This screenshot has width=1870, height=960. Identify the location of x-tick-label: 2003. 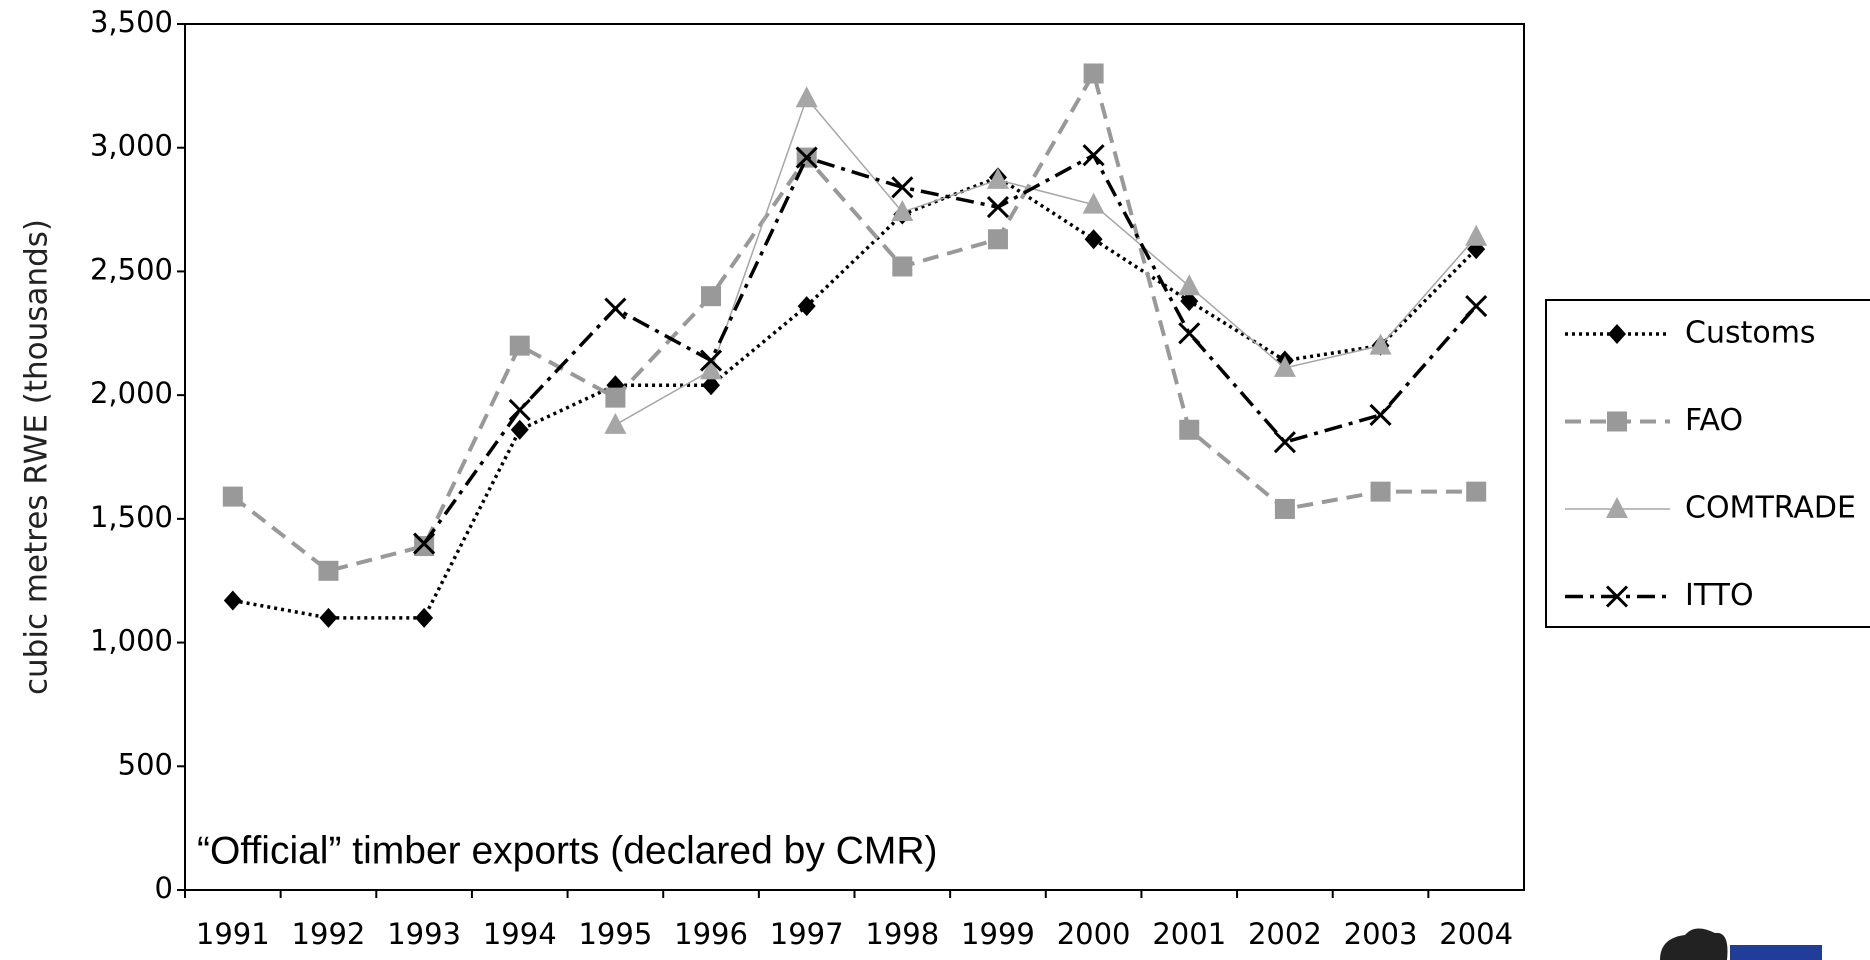
(1381, 934).